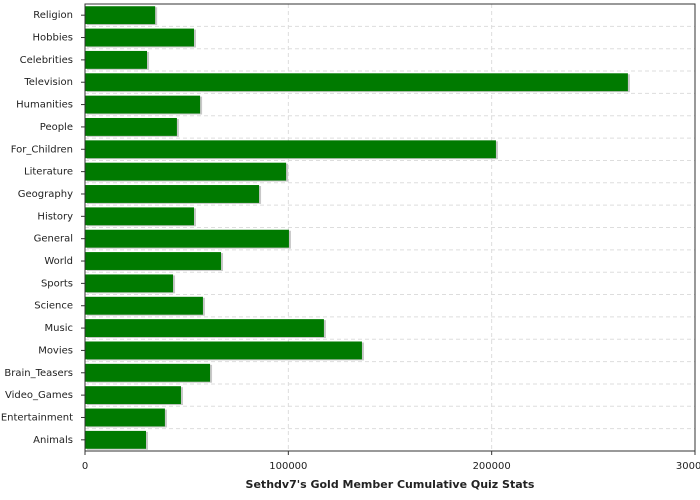  I want to click on y-tick-label: Religion, so click(53, 15).